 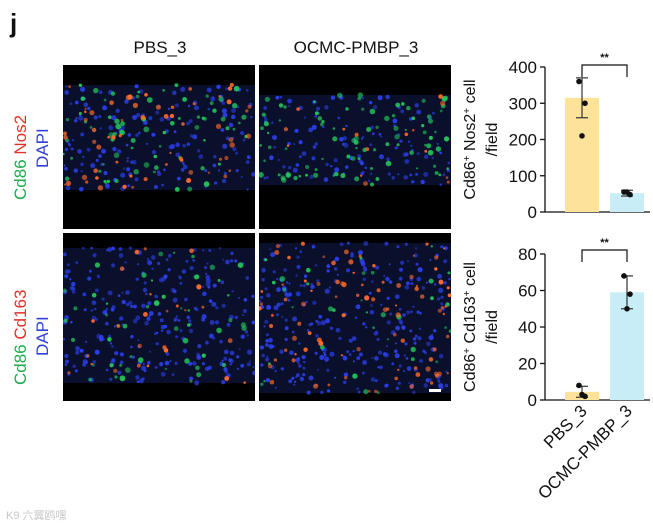 What do you see at coordinates (471, 139) in the screenshot?
I see `svg-text: Cd86+ Nos2+ cell` at bounding box center [471, 139].